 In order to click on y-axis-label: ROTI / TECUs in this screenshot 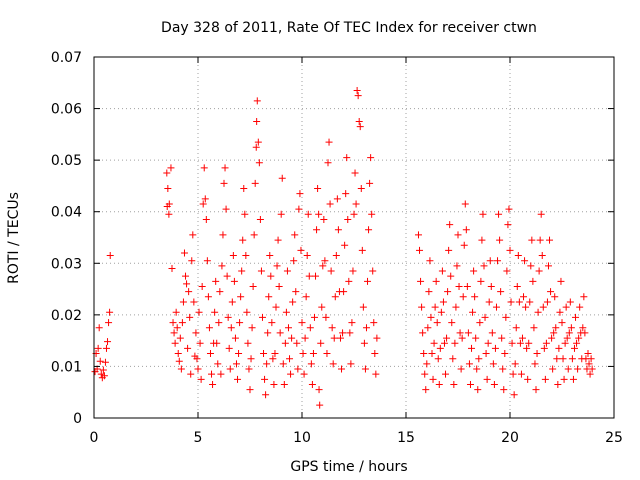, I will do `click(14, 238)`.